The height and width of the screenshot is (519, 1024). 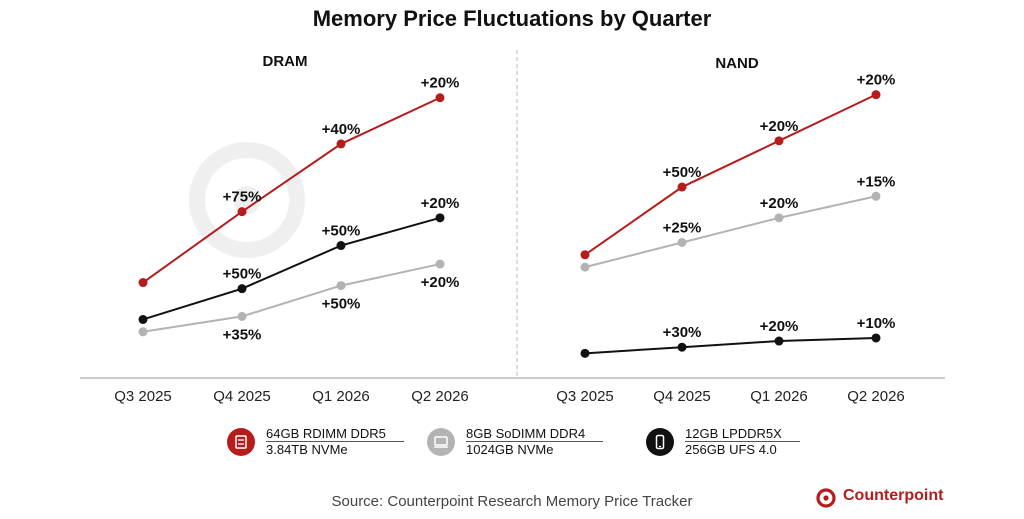 What do you see at coordinates (512, 18) in the screenshot?
I see `chart-title: Memory Price Fluctuations by Quarter` at bounding box center [512, 18].